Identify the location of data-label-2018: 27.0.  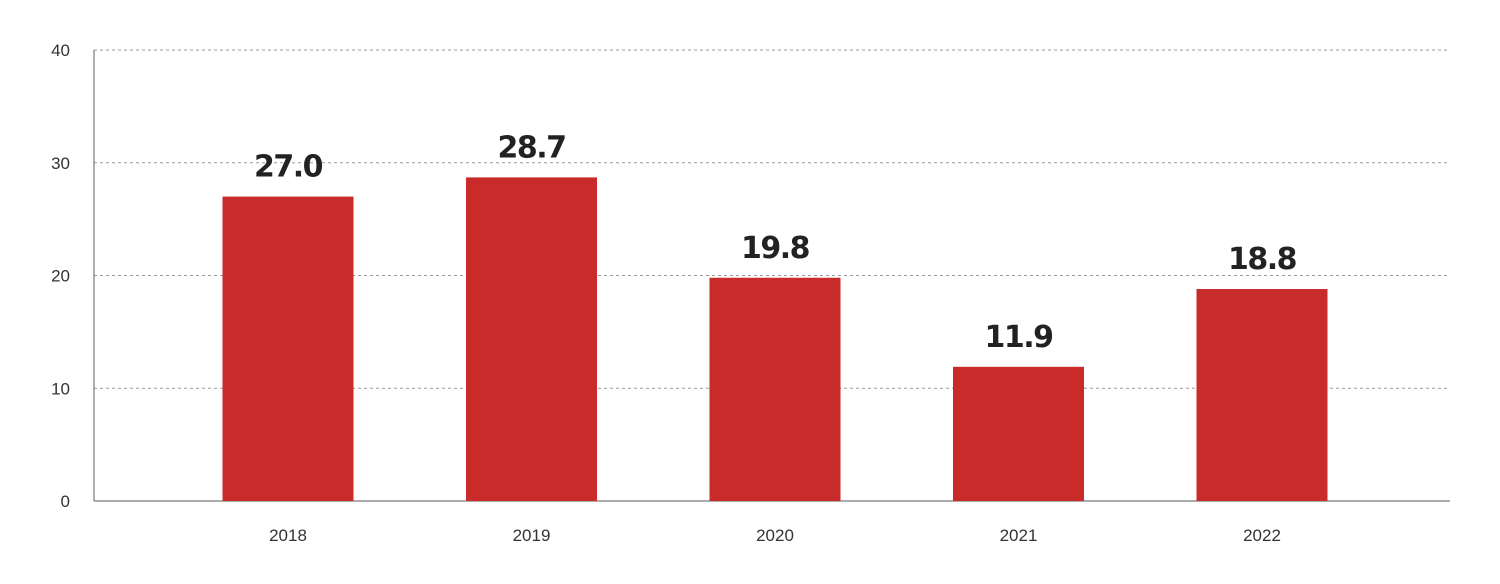
(288, 167).